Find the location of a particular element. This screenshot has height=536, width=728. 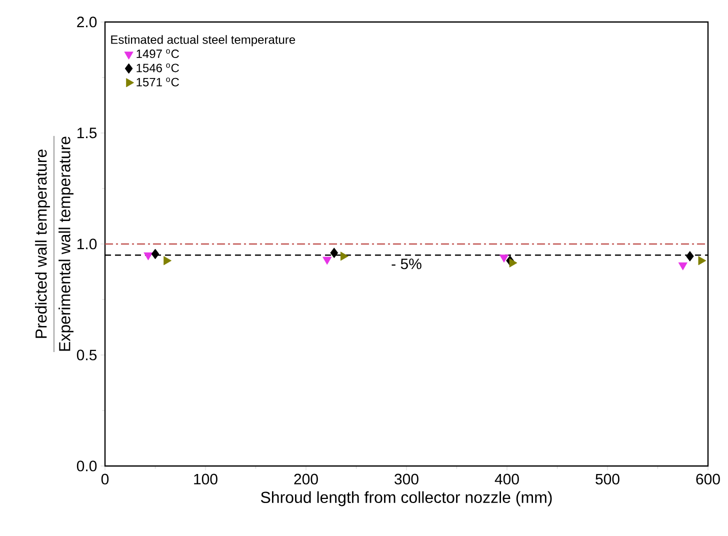

x-tick-label: 200 is located at coordinates (306, 479).